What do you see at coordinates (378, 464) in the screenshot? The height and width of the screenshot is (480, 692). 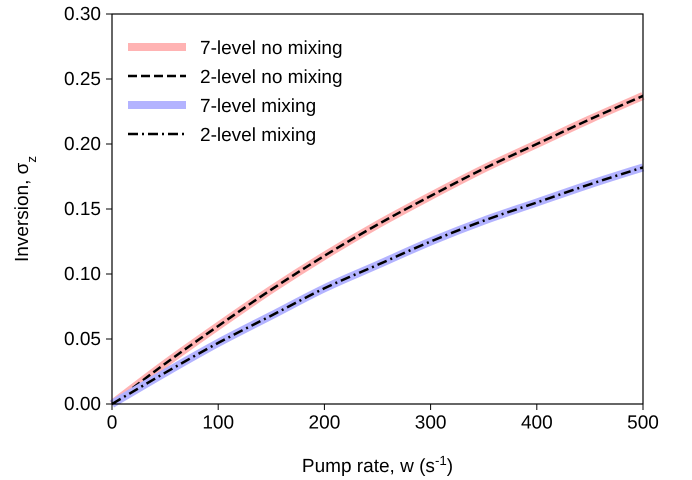 I see `x-axis-title: Pump rate, w (s$^{-1}$)` at bounding box center [378, 464].